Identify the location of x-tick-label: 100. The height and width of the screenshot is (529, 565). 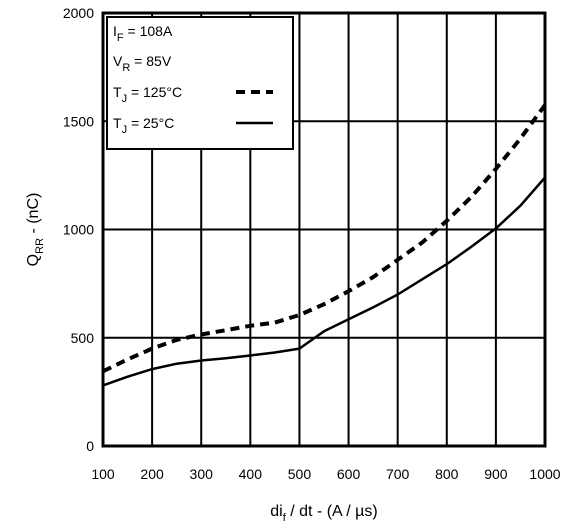
(103, 474).